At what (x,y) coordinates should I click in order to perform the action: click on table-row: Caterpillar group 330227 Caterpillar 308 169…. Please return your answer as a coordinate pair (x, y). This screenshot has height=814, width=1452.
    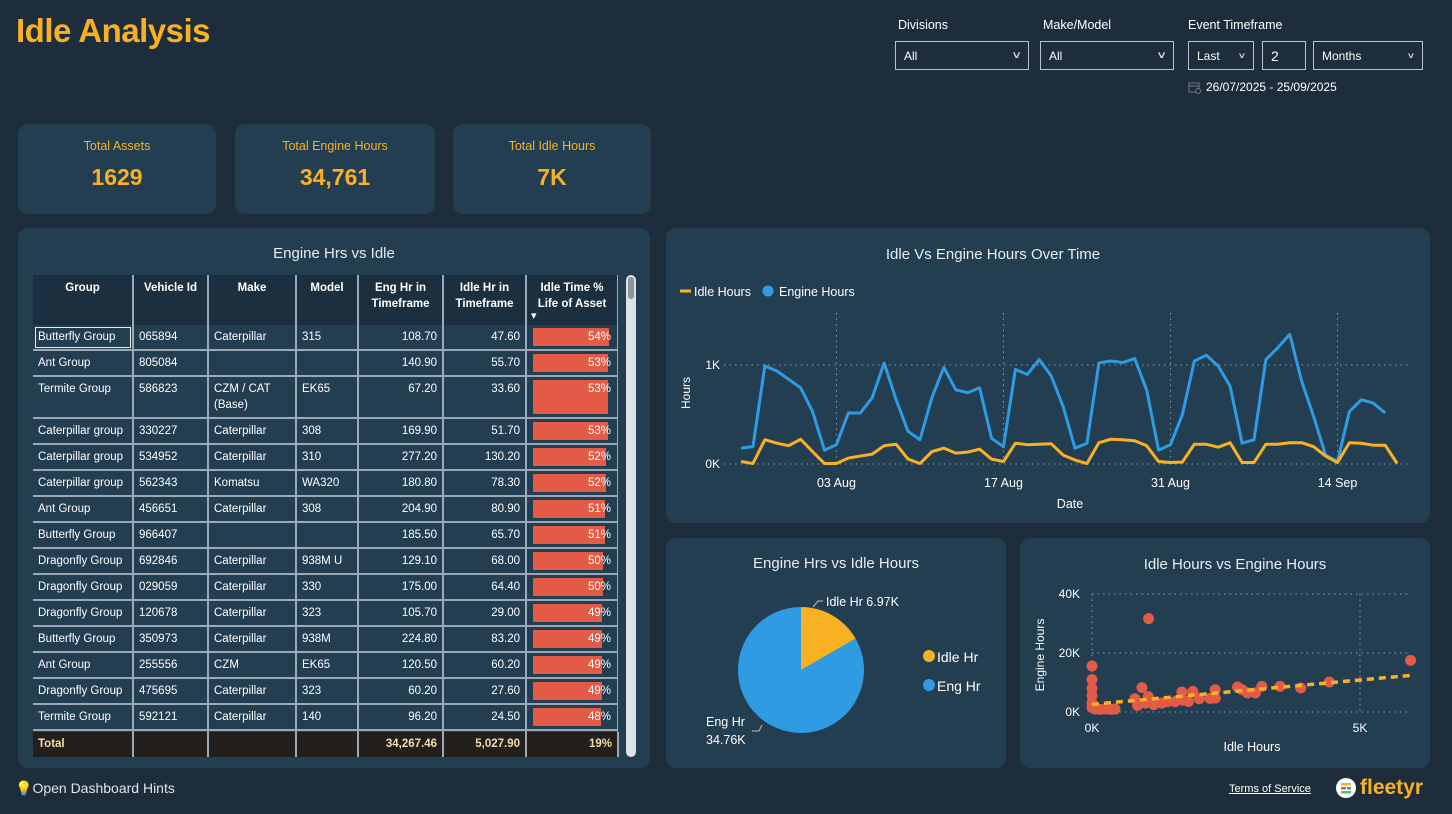
    Looking at the image, I should click on (325, 431).